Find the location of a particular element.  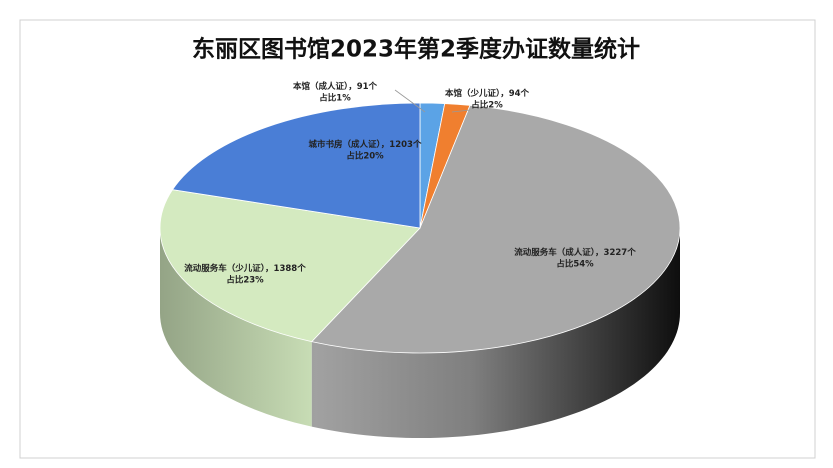

chart-title: 东丽区图书馆2023年第2季度办证数量统计 is located at coordinates (416, 49).